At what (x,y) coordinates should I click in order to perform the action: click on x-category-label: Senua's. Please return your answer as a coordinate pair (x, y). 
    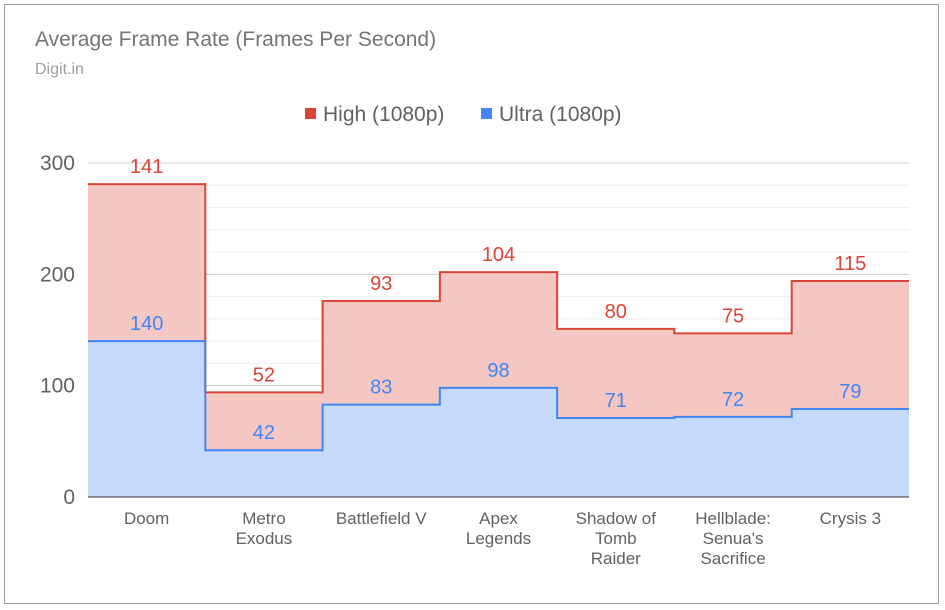
    Looking at the image, I should click on (733, 538).